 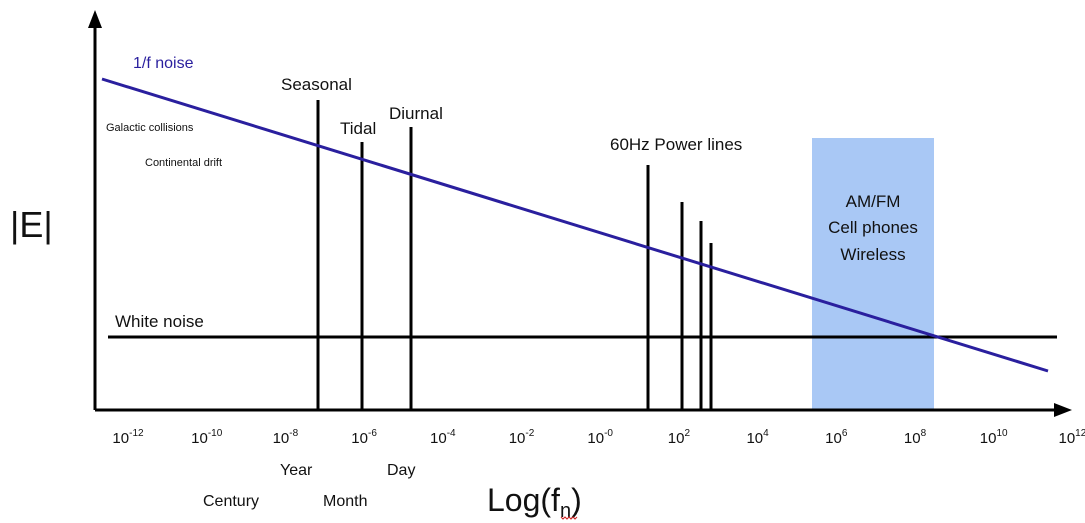 What do you see at coordinates (372, 433) in the screenshot?
I see `x-tick-exponent: -6` at bounding box center [372, 433].